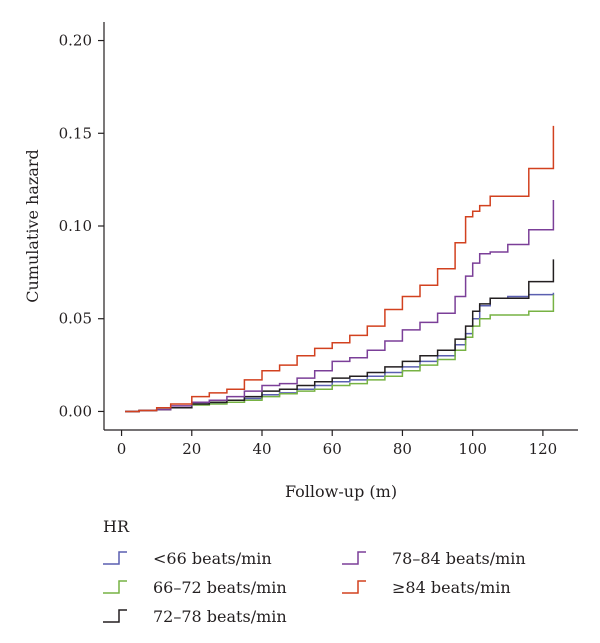  Describe the element at coordinates (116, 526) in the screenshot. I see `legend-title: HR` at that location.